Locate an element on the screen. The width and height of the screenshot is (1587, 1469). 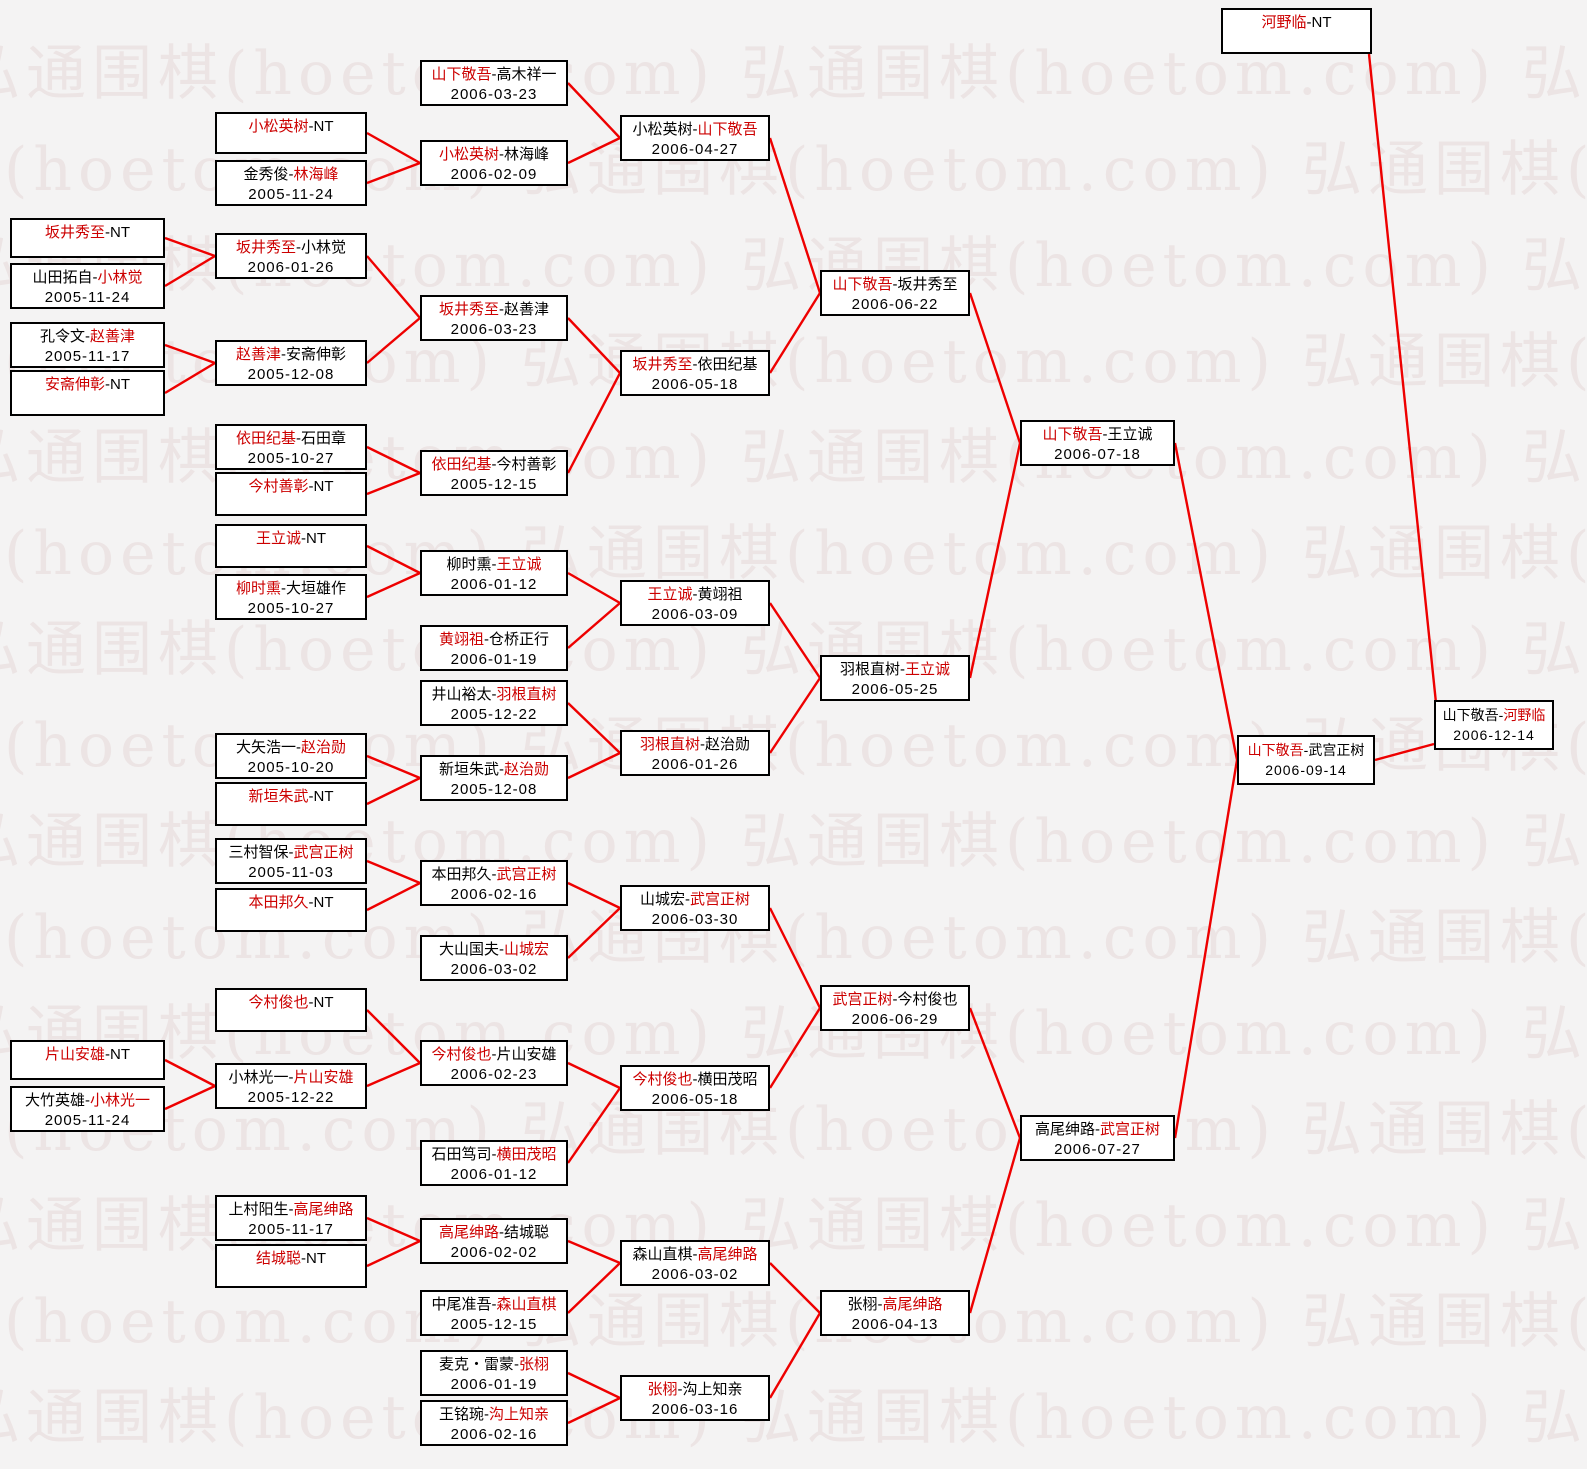
match-players: 坂井秀至-NT is located at coordinates (87, 233).